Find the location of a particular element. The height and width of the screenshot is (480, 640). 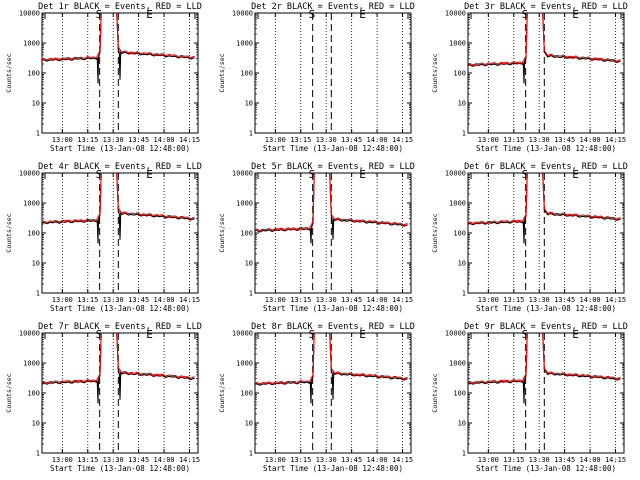

chart-title: Det 7r BLACK = Events, RED = LLD is located at coordinates (120, 327).